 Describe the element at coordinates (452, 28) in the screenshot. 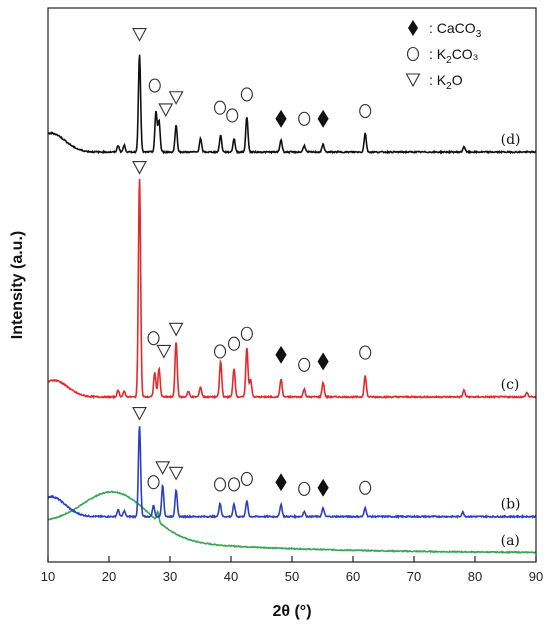

I see `legend-label-main: : CaCO` at that location.